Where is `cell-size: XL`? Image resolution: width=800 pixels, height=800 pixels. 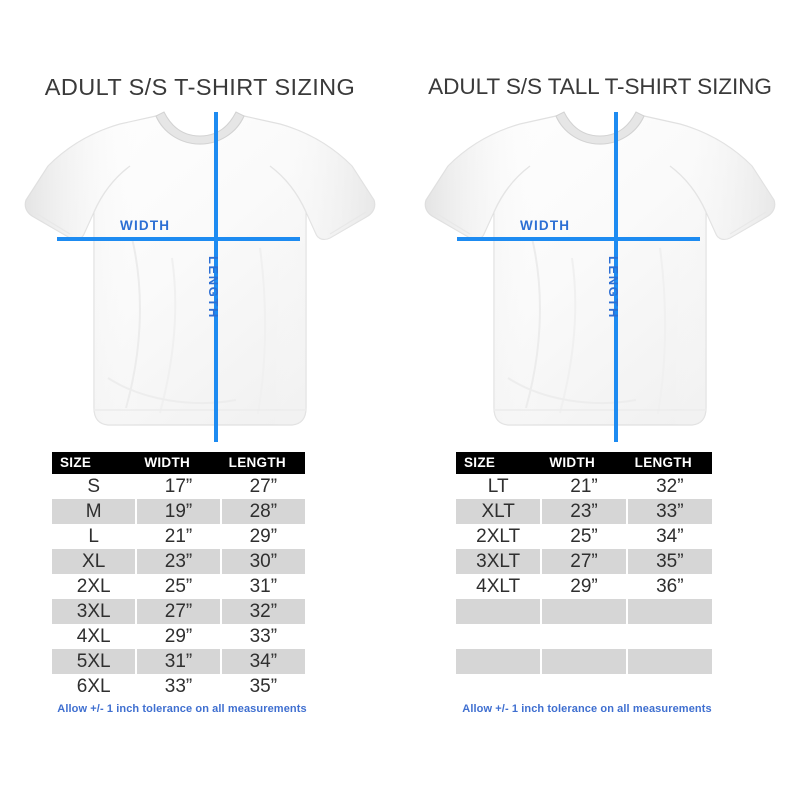 cell-size: XL is located at coordinates (95, 561).